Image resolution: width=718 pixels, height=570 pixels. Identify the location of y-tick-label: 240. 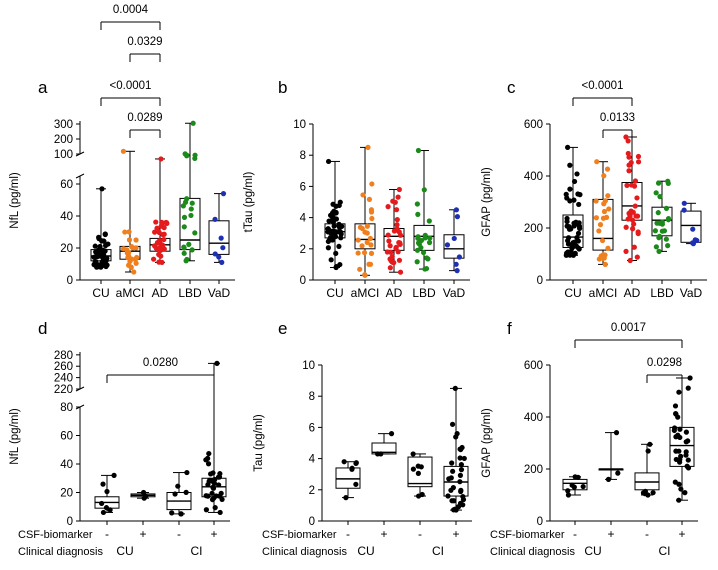
(63, 379).